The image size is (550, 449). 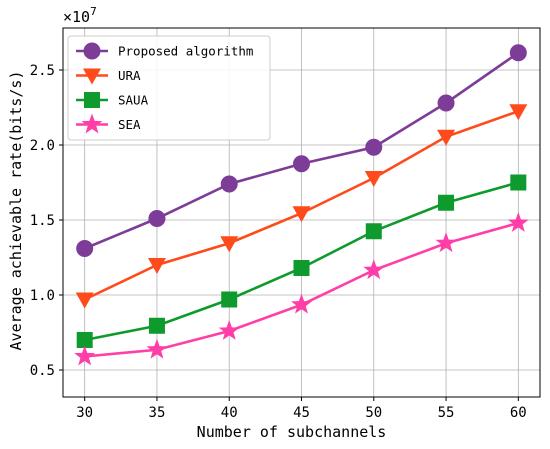 I want to click on y-tick-label: 2.5, so click(x=42, y=71).